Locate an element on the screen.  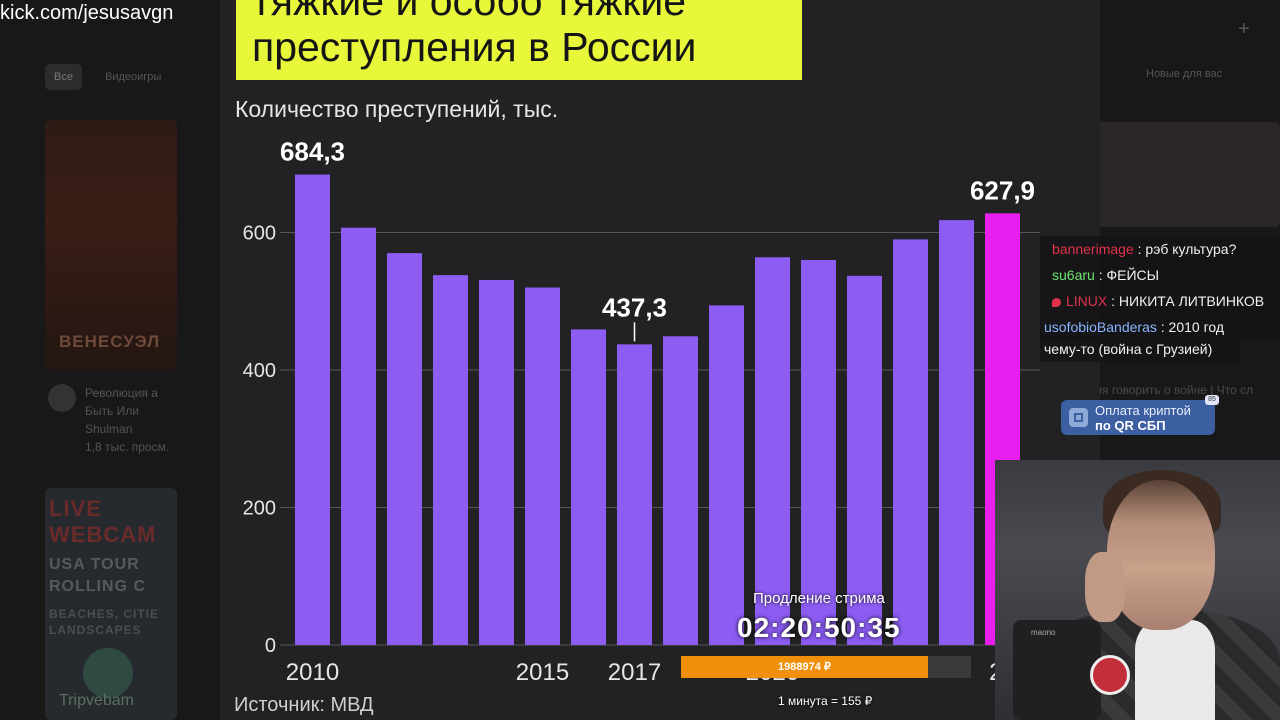
chat-message: usofobioBanderas : 2010 год is located at coordinates (1160, 327).